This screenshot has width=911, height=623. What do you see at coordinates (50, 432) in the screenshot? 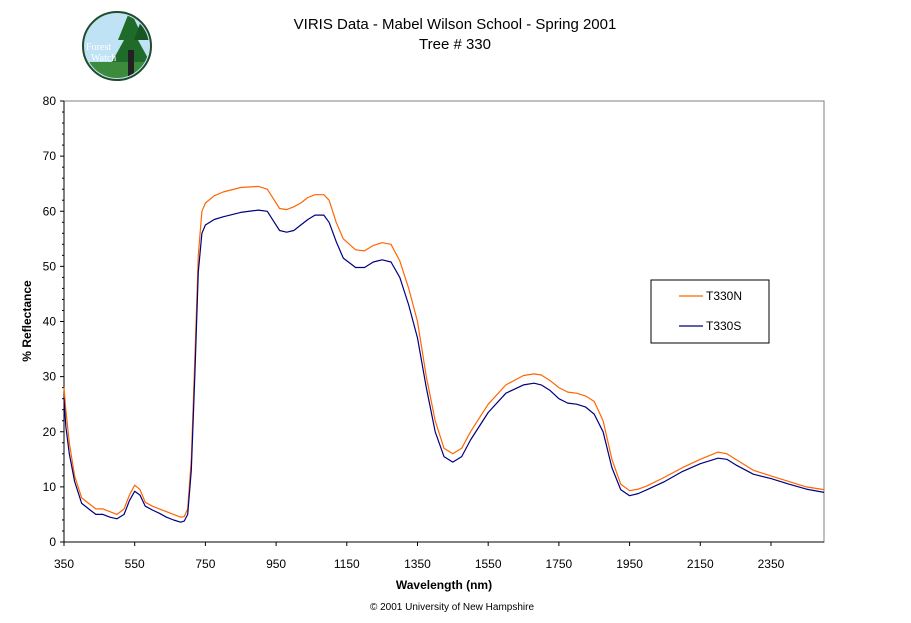
I see `y-tick-label: 20` at bounding box center [50, 432].